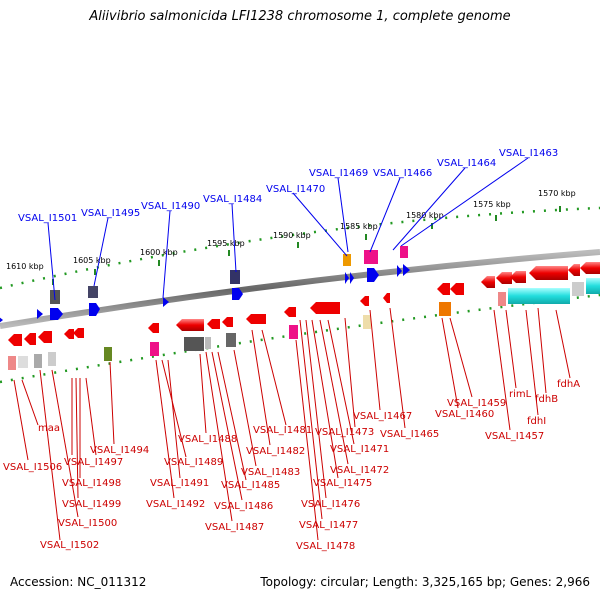 This screenshot has width=600, height=600. I want to click on scale-label: 1570 kbp, so click(557, 193).